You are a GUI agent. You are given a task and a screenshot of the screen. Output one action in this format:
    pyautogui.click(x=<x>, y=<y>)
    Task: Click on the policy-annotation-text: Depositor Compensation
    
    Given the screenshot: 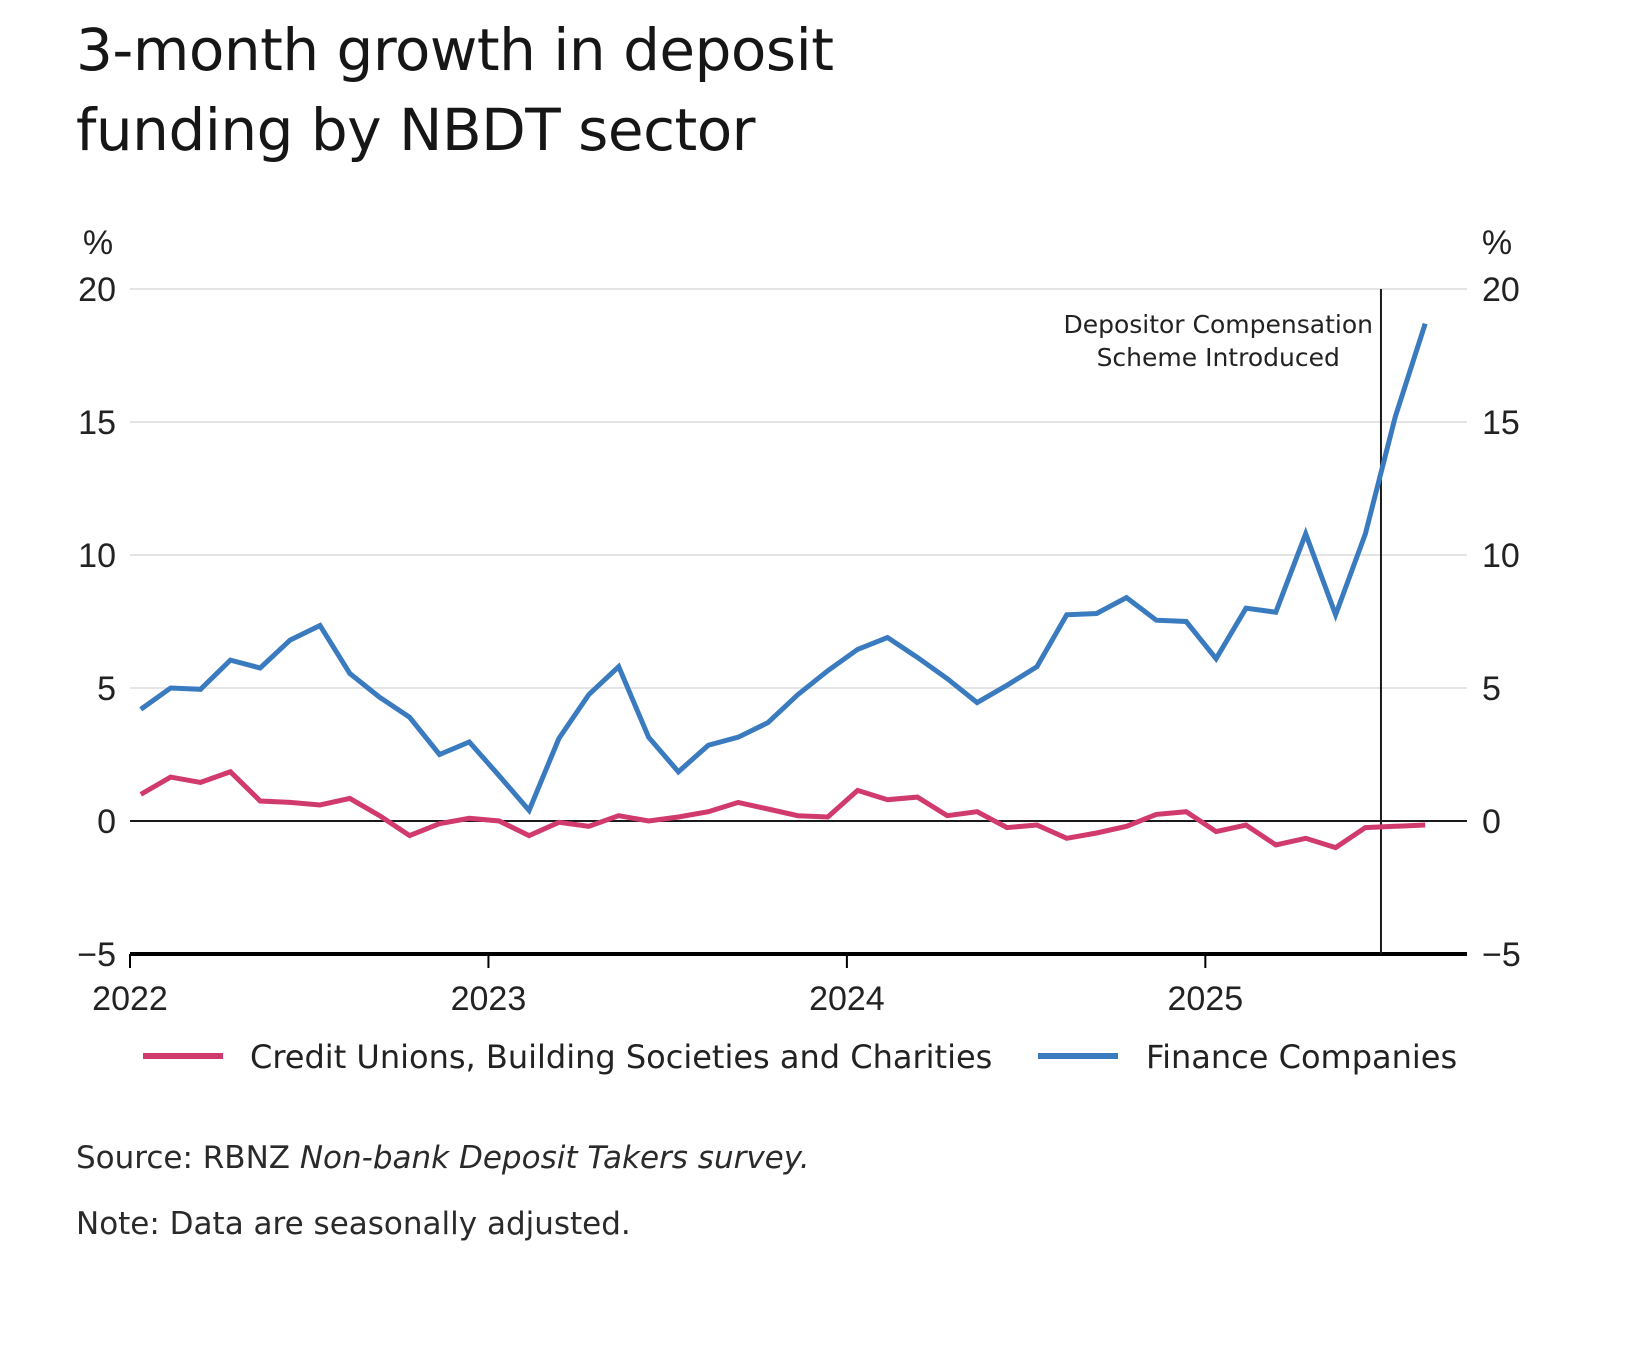 What is the action you would take?
    pyautogui.click(x=1218, y=324)
    